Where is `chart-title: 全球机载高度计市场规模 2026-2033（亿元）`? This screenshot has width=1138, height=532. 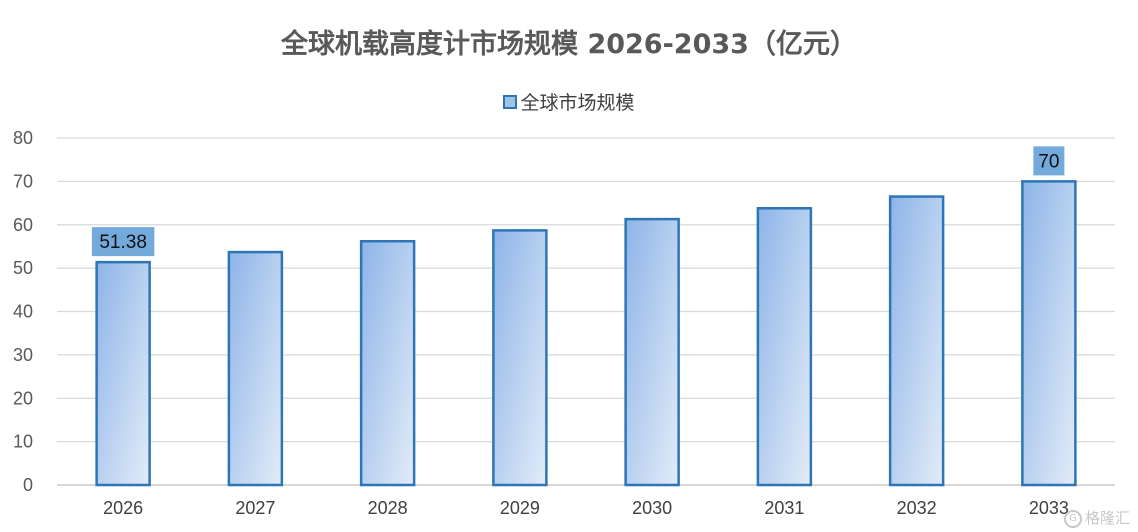
chart-title: 全球机载高度计市场规模 2026-2033（亿元） is located at coordinates (569, 44).